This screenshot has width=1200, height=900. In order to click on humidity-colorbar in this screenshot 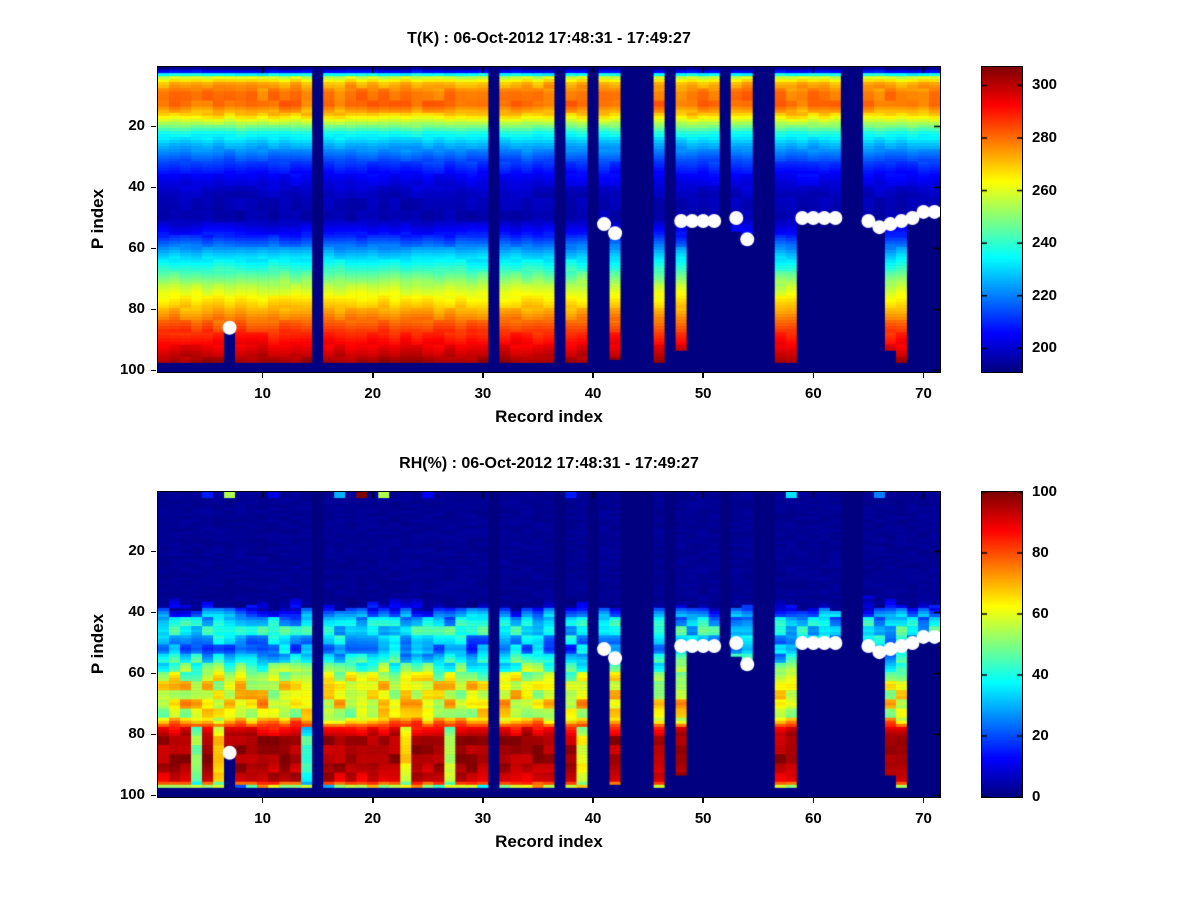, I will do `click(1002, 644)`.